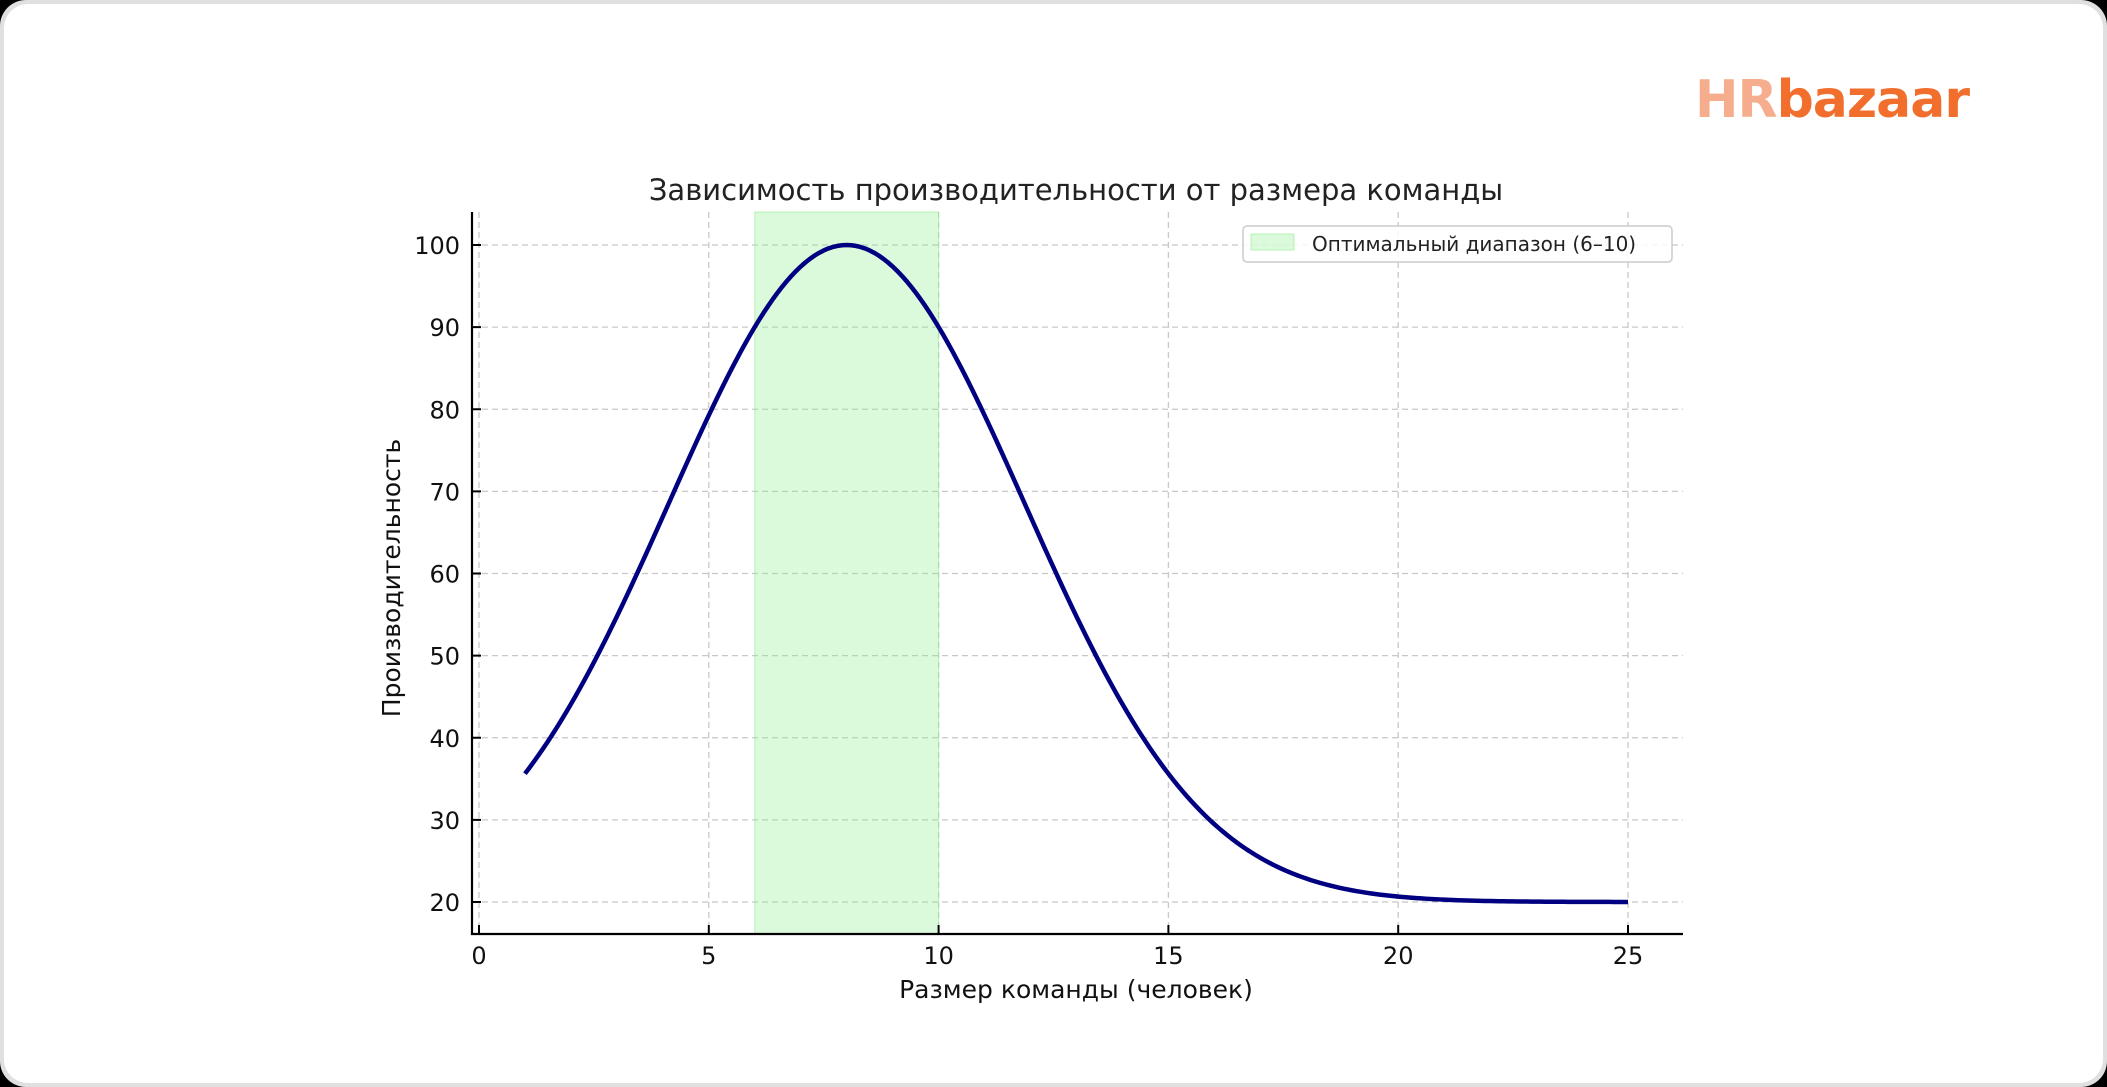  I want to click on y-tick-label: 80, so click(444, 410).